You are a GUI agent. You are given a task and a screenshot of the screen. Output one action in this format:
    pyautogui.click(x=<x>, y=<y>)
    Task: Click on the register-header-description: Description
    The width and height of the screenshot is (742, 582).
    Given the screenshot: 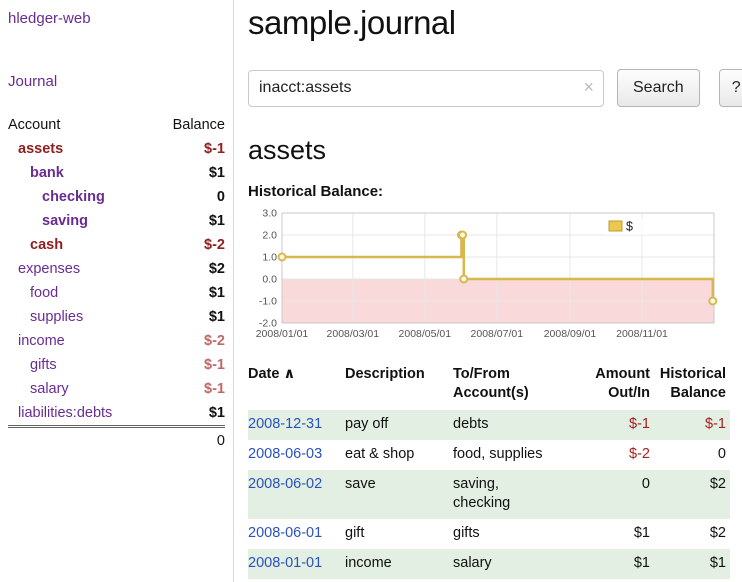 What is the action you would take?
    pyautogui.click(x=385, y=374)
    